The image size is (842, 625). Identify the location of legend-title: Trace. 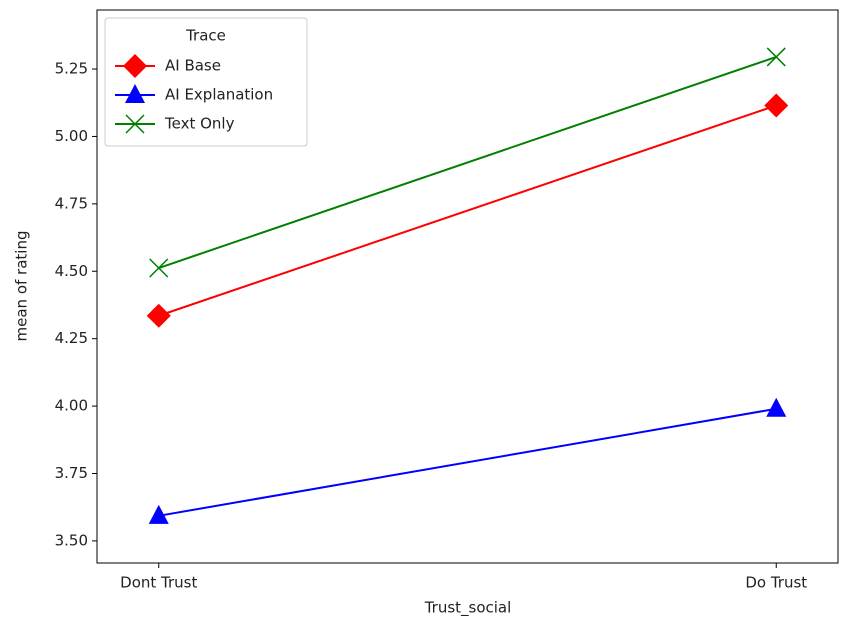
(205, 36).